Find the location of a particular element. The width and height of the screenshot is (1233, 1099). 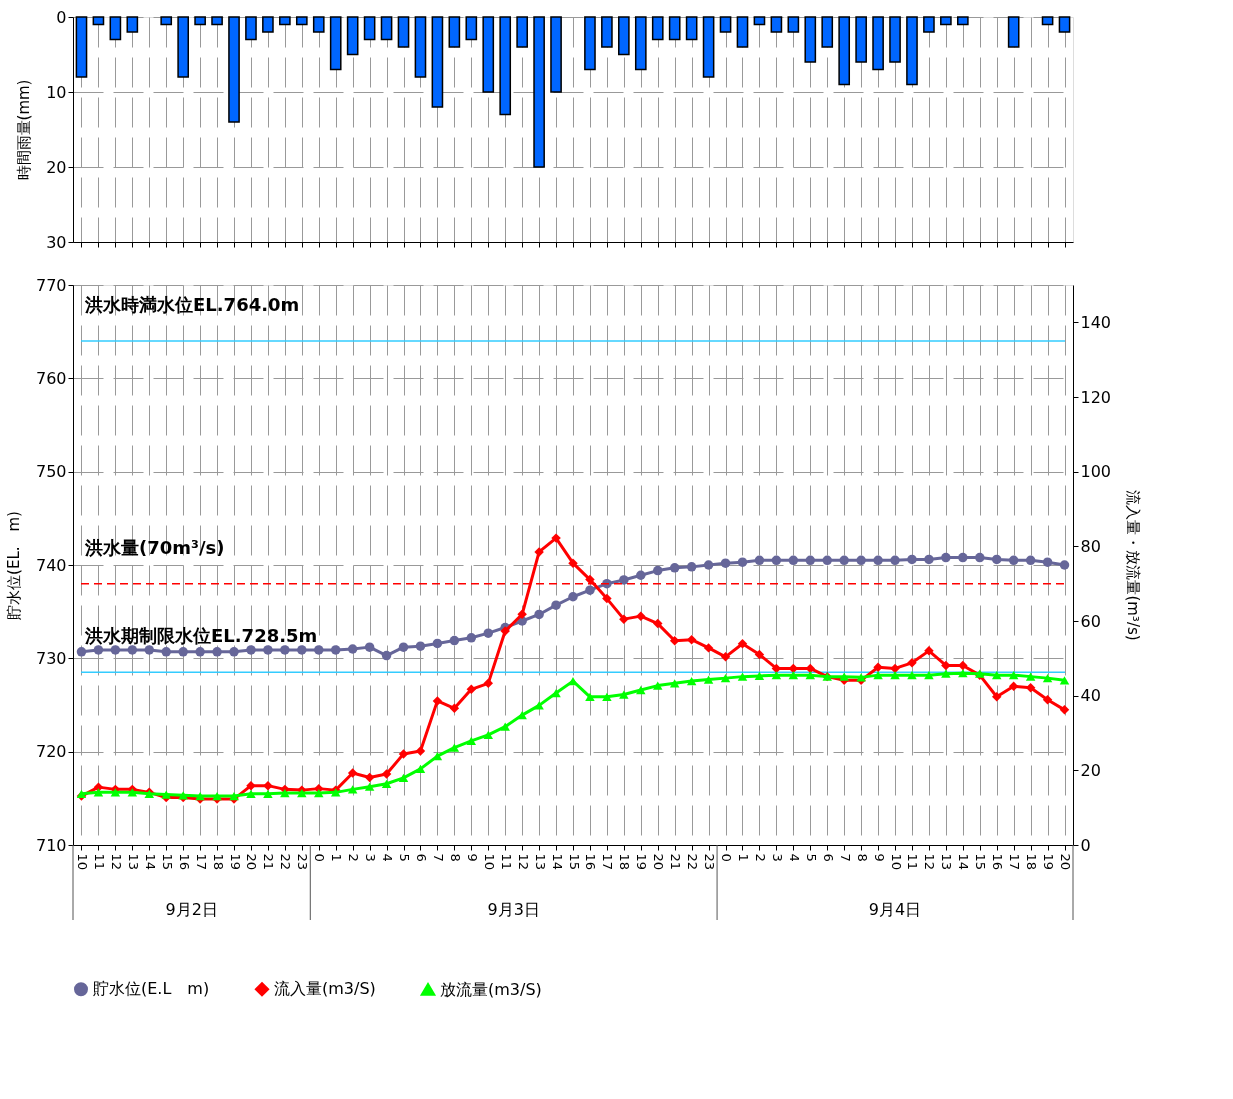

y2-tick-label: 100 is located at coordinates (1096, 472).